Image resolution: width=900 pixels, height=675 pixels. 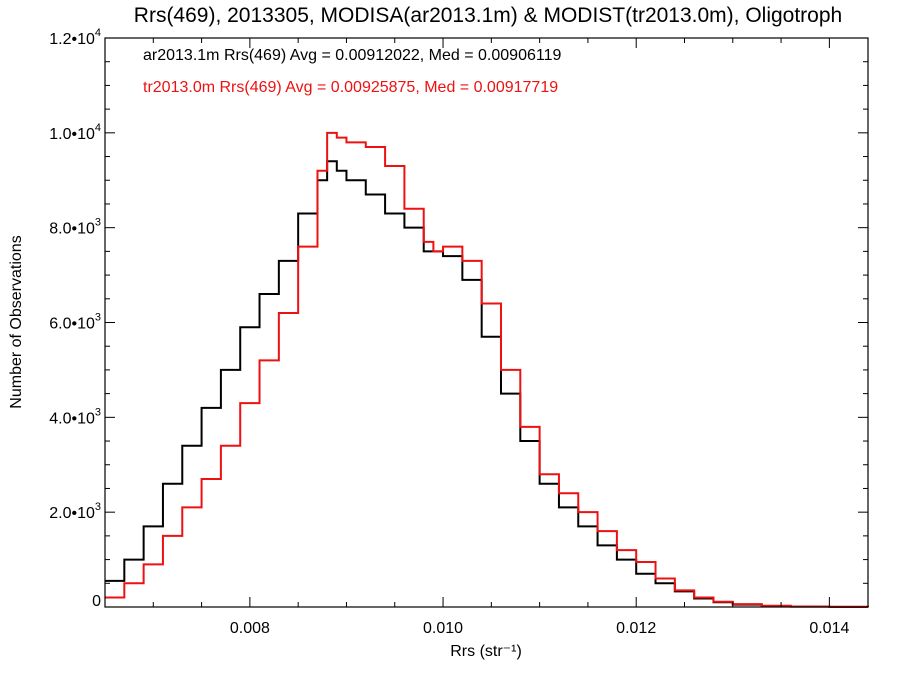 I want to click on x-tick-label: 0.008, so click(x=250, y=628).